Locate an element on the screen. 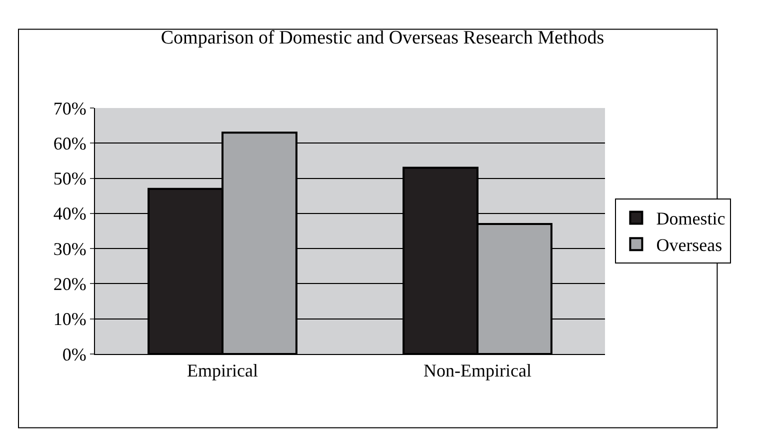 The height and width of the screenshot is (434, 765). y-tick-label: 40% is located at coordinates (69, 214).